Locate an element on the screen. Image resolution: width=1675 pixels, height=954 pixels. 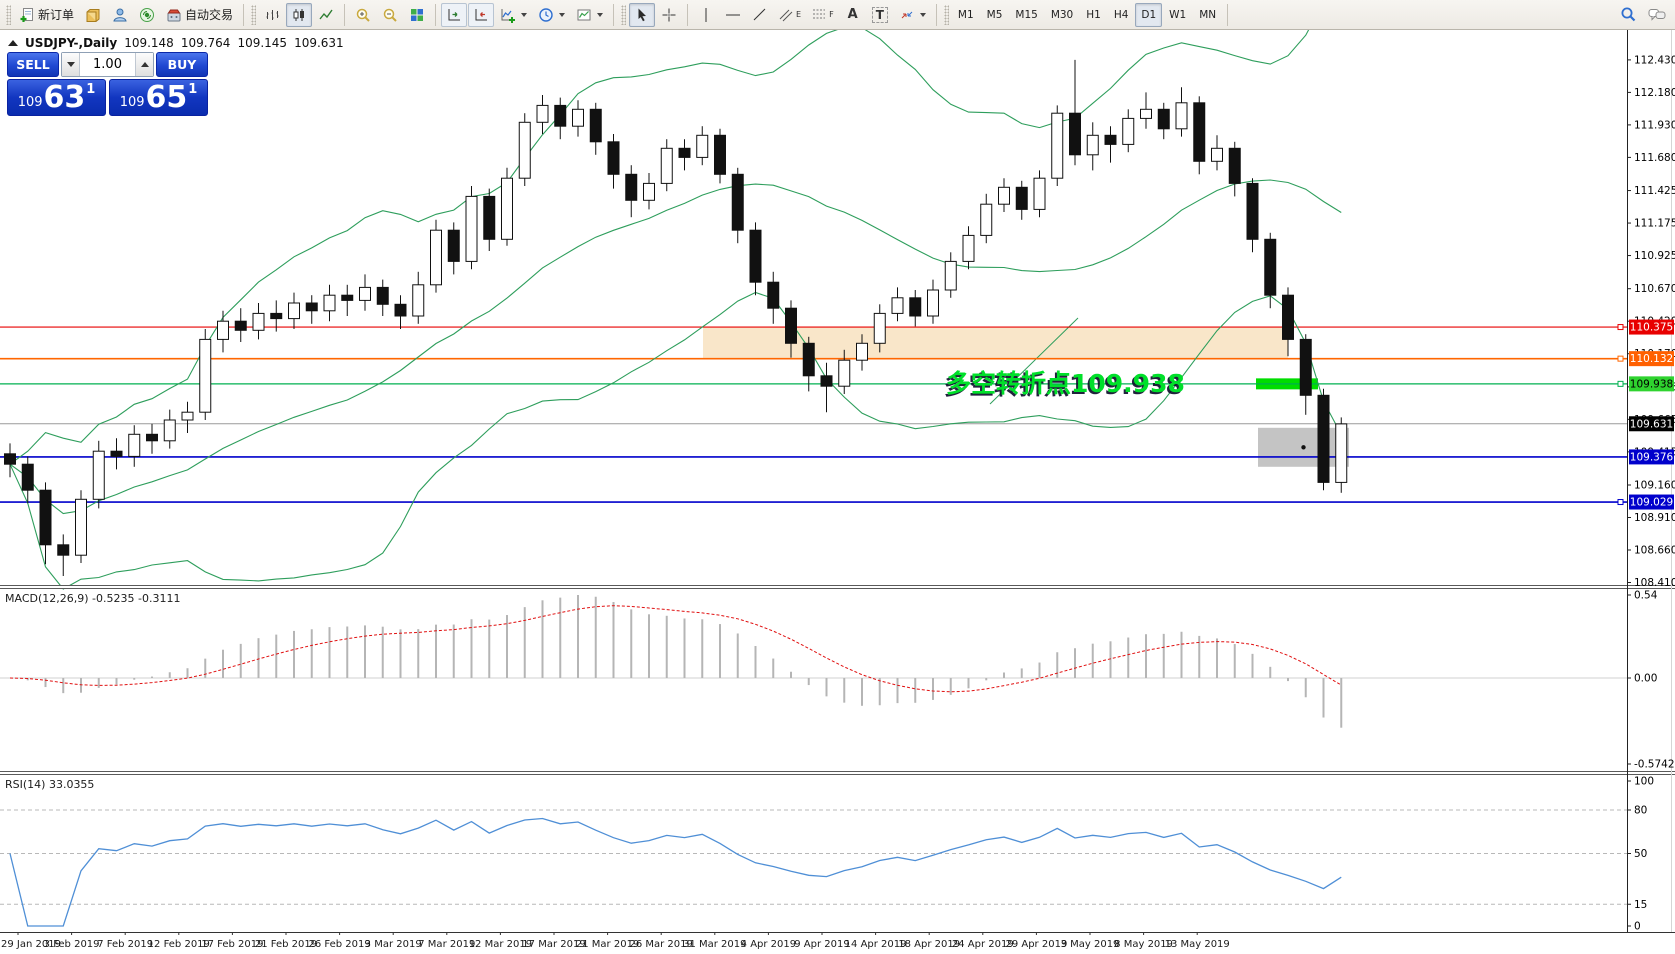
trendline-tool-button is located at coordinates (760, 15).